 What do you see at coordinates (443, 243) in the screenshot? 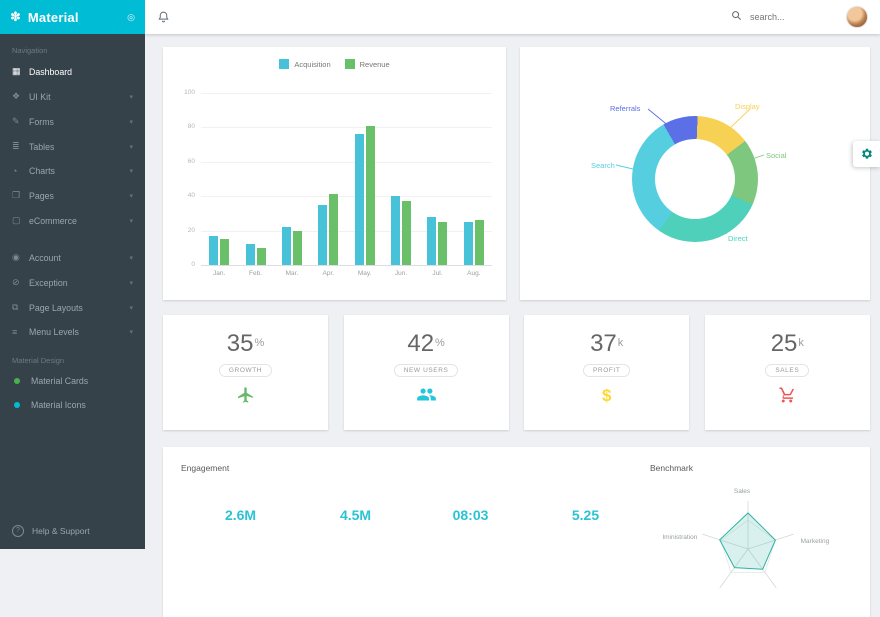
I see `bar-revenue-Jul` at bounding box center [443, 243].